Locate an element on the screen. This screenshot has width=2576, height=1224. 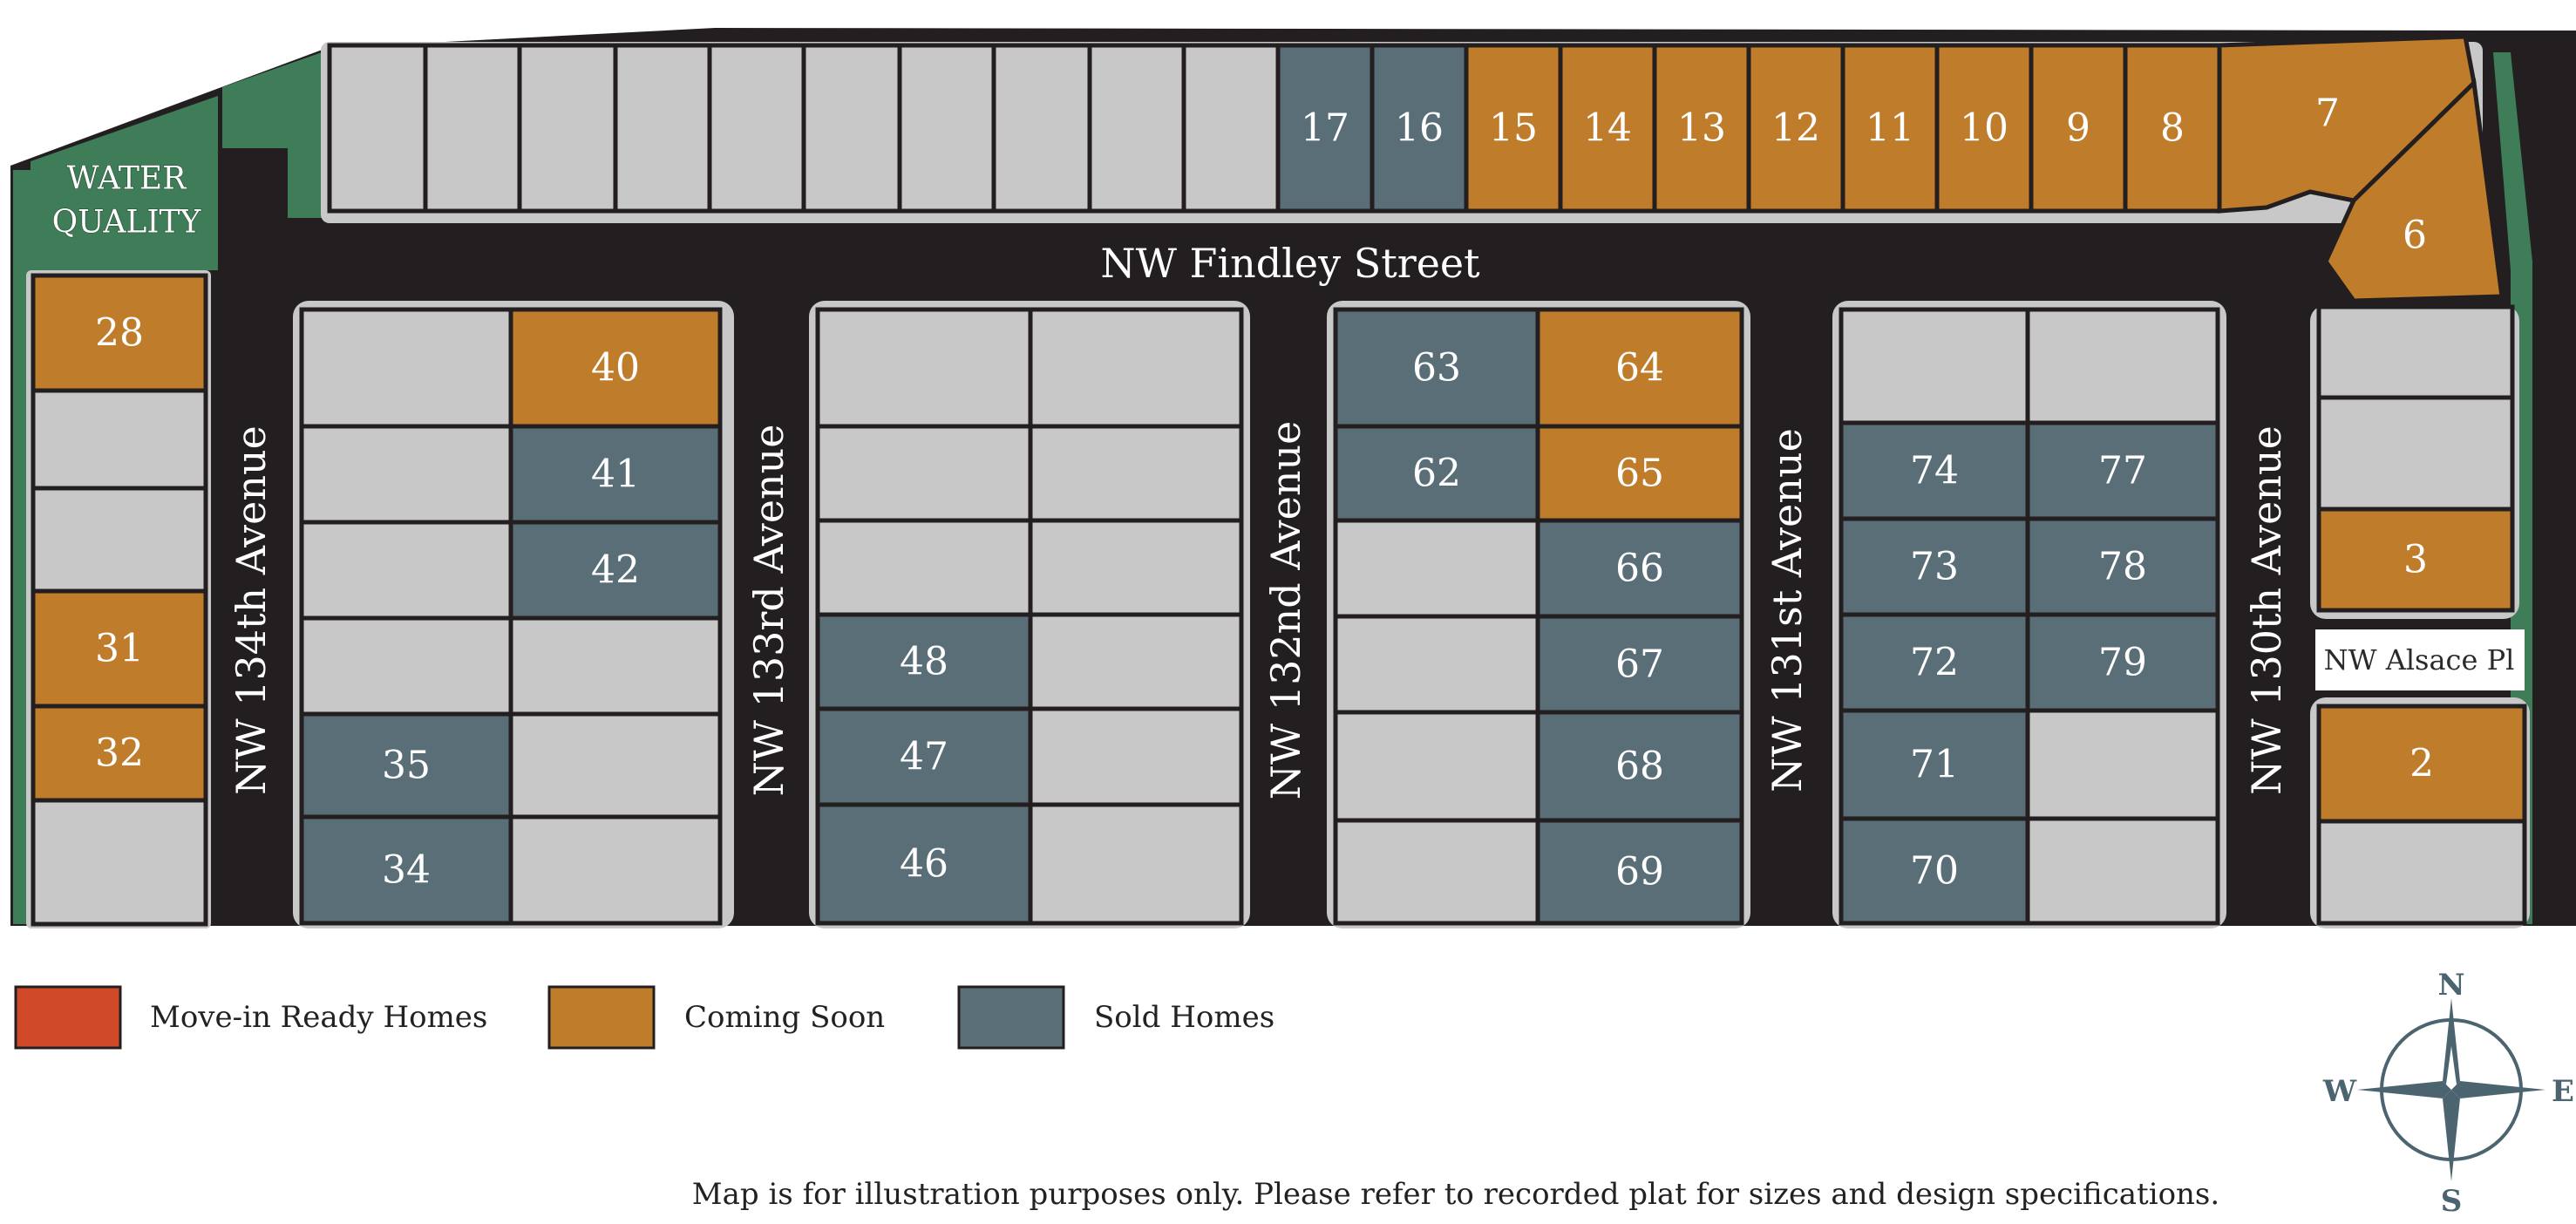
legend-label-sold: Sold Homes is located at coordinates (1184, 1017).